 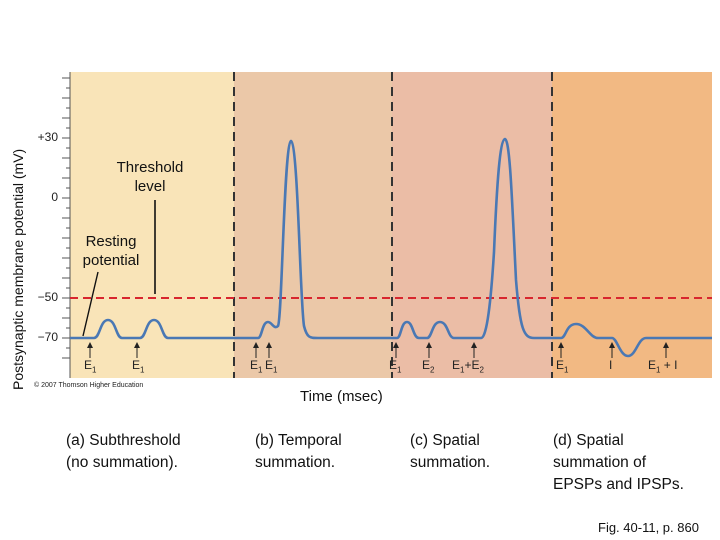 I want to click on stimulus-label-1: E1, so click(x=90, y=366).